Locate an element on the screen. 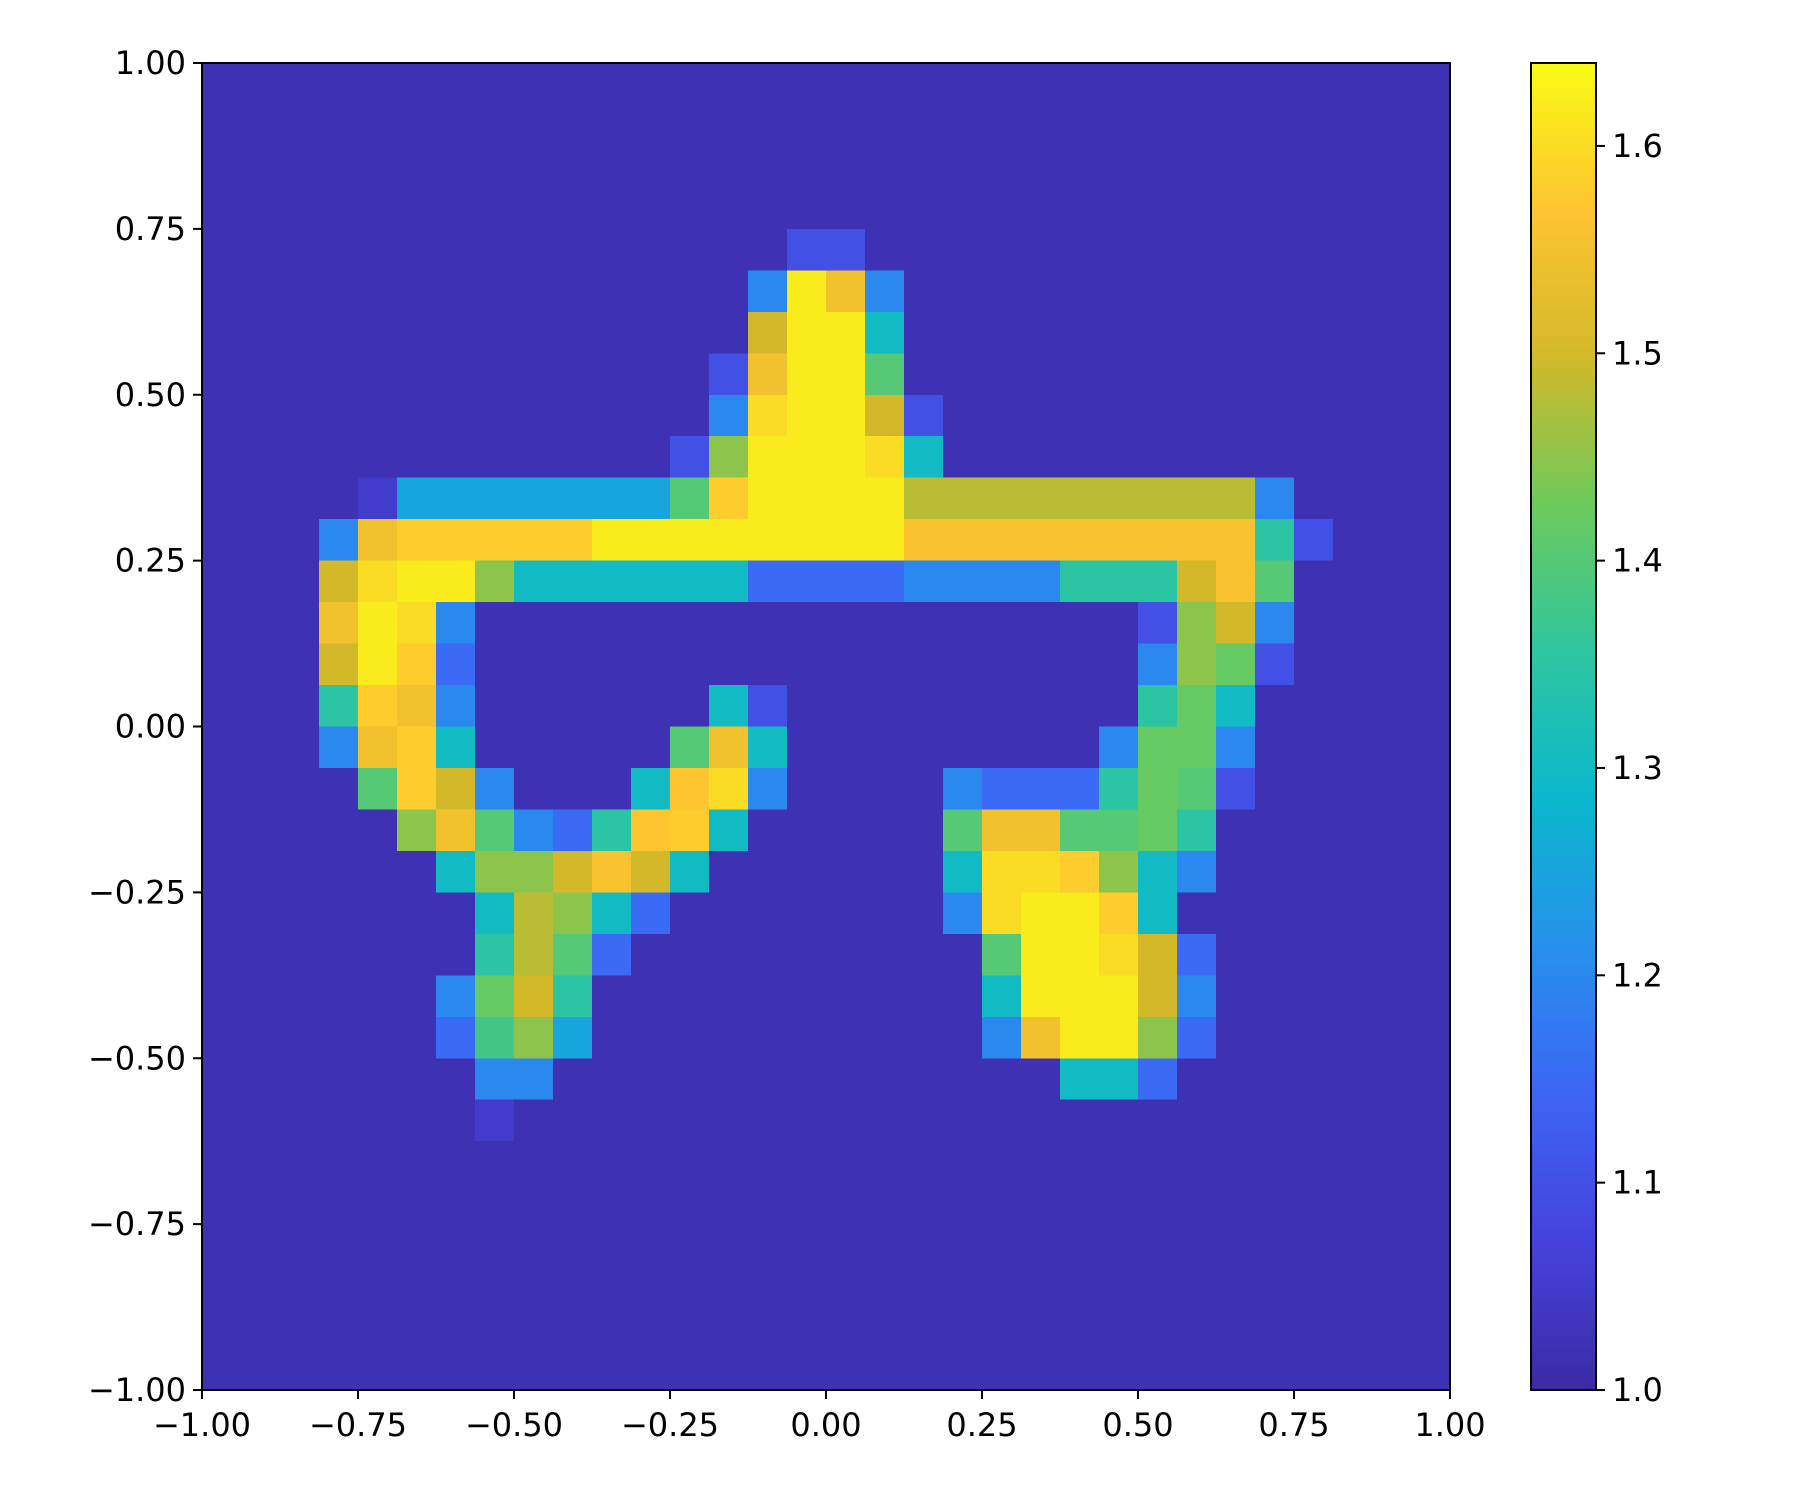 The width and height of the screenshot is (1800, 1504). x-tick-label: 1.00 is located at coordinates (1449, 1425).